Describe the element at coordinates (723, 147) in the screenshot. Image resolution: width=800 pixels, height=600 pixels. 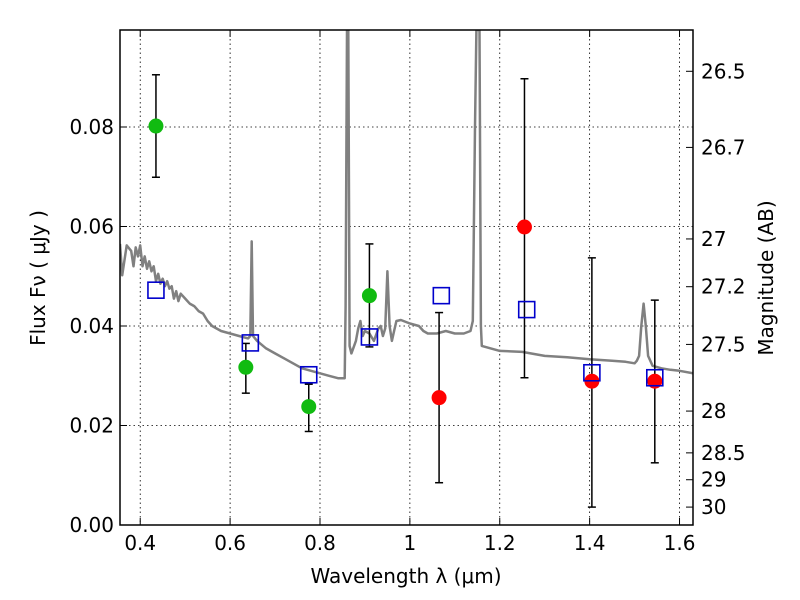
I see `right-tick-label: 26.7` at that location.